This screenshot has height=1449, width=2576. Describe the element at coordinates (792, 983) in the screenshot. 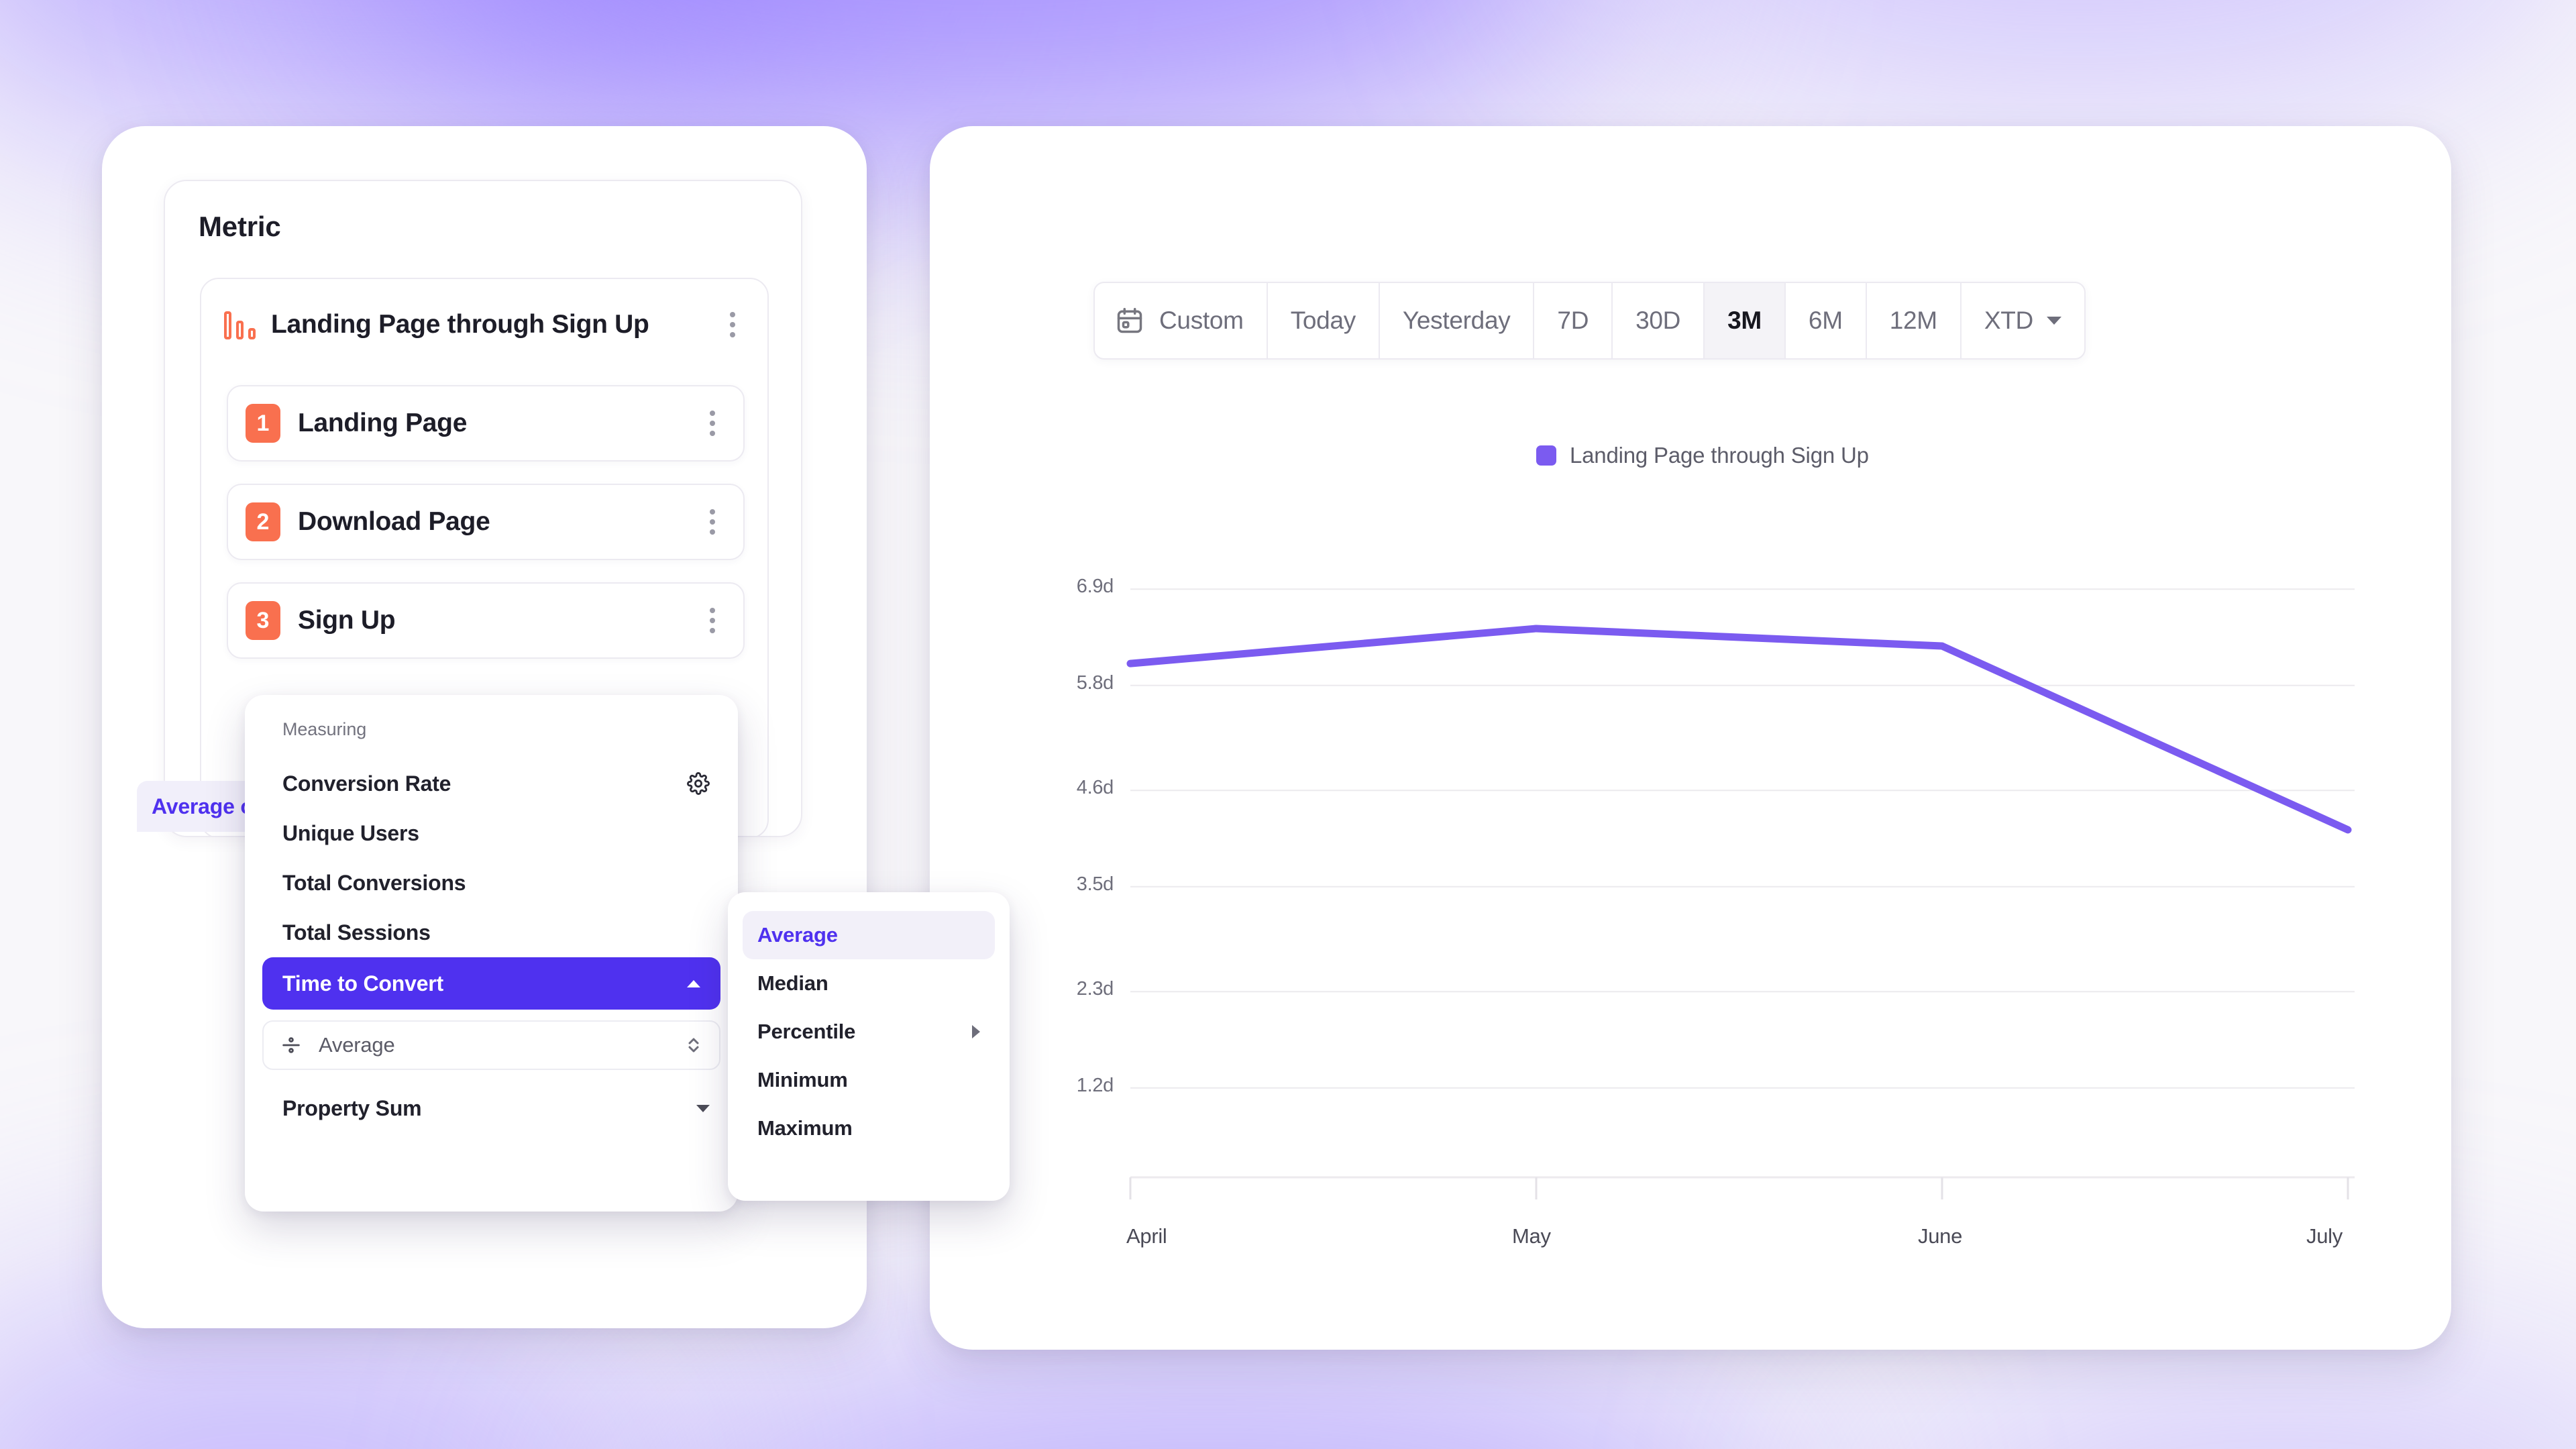

I see `agg-item-label: Median` at that location.